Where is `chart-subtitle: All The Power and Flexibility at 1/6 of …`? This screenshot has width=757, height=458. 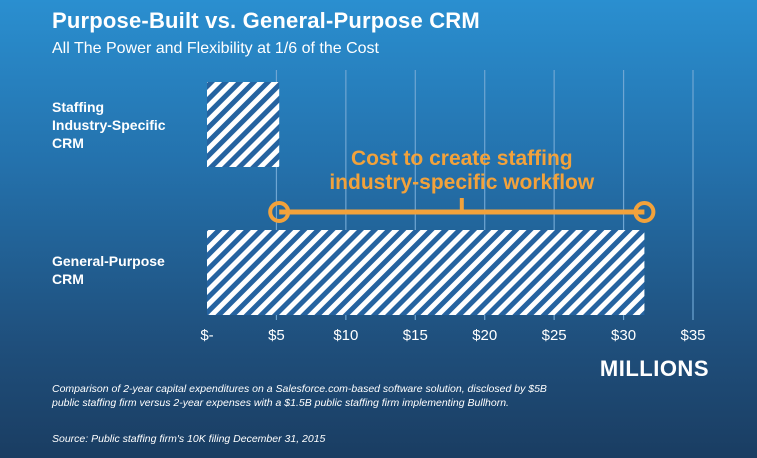 chart-subtitle: All The Power and Flexibility at 1/6 of … is located at coordinates (215, 48).